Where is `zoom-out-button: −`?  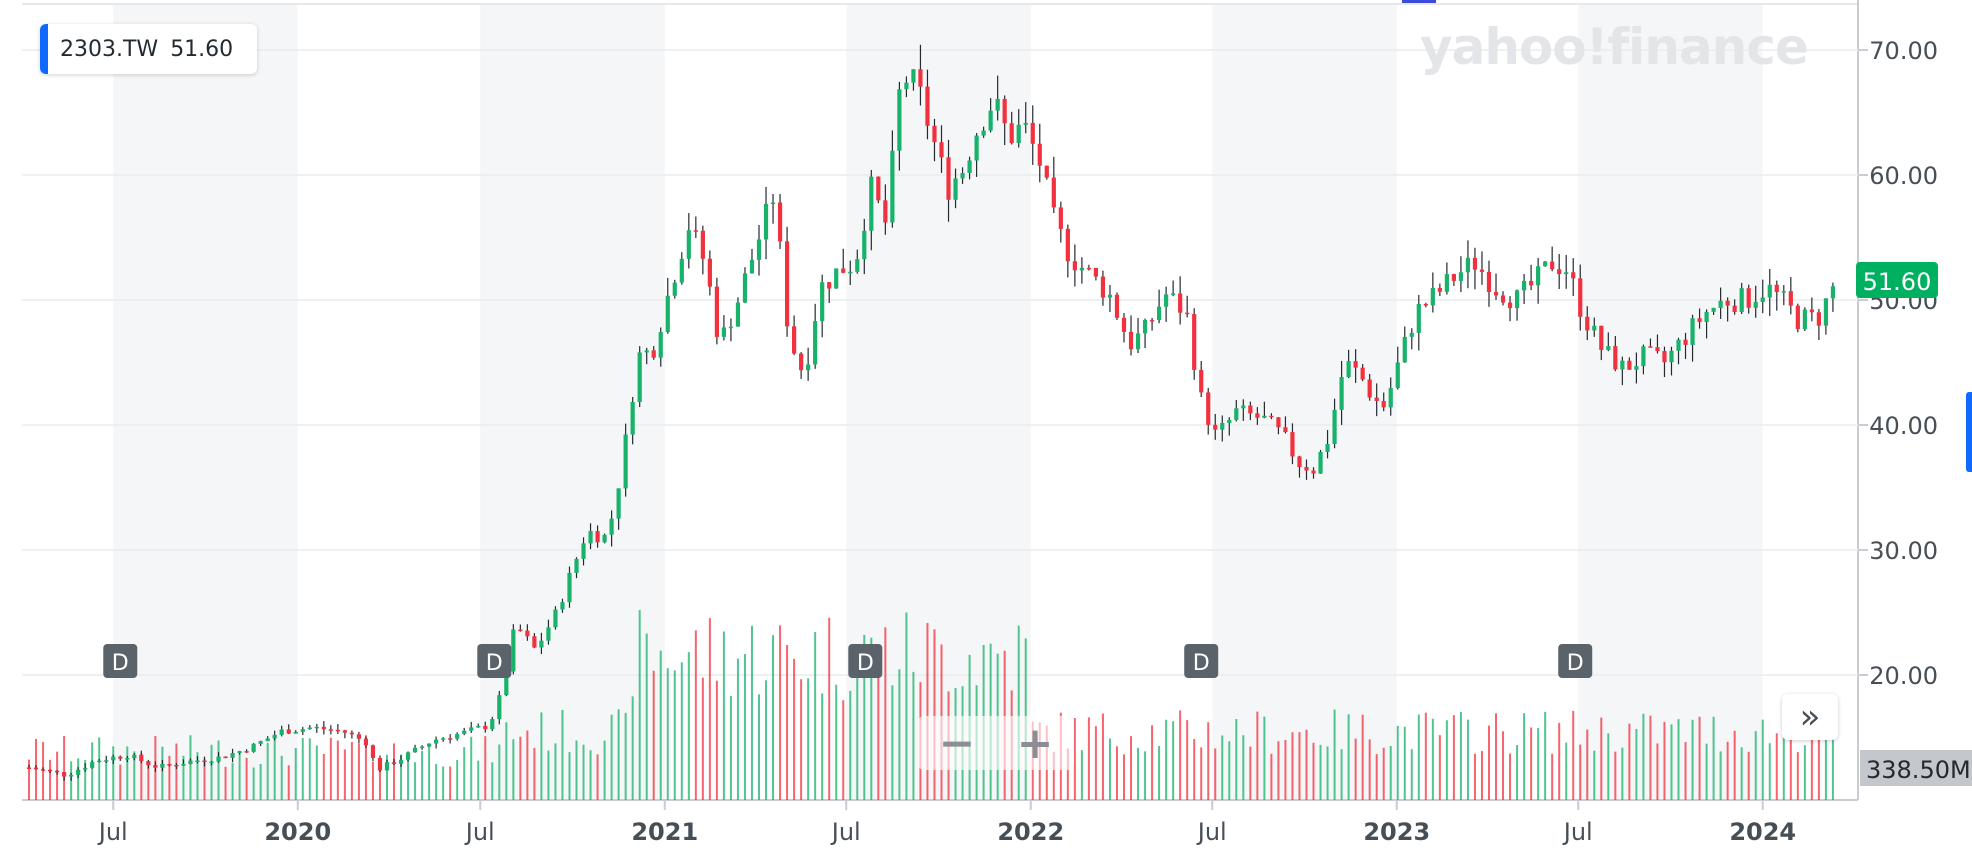 zoom-out-button: − is located at coordinates (957, 743).